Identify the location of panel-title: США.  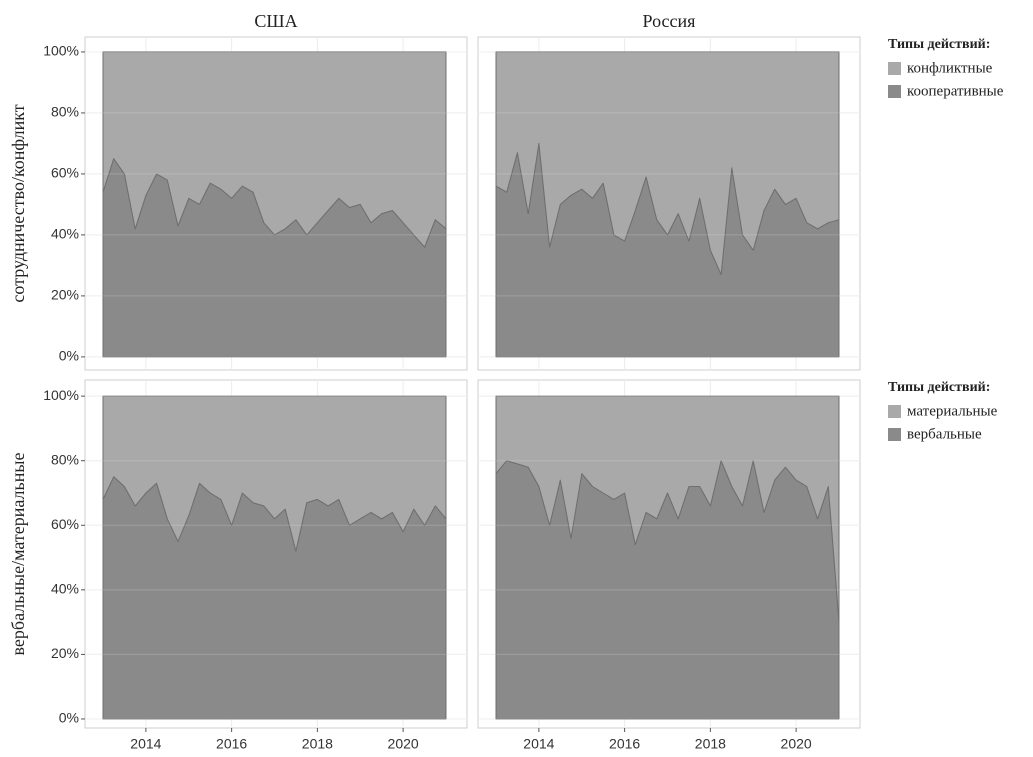
(275, 21).